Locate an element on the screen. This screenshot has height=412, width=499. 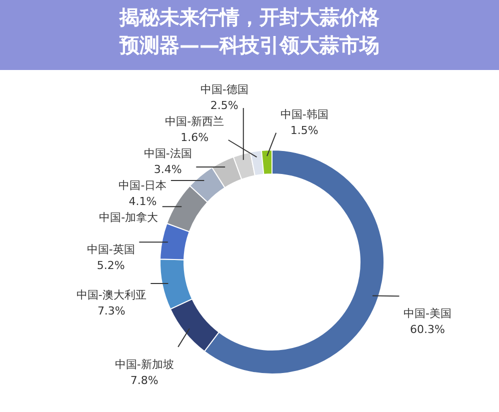
slice-label: 中国-日本 is located at coordinates (142, 185).